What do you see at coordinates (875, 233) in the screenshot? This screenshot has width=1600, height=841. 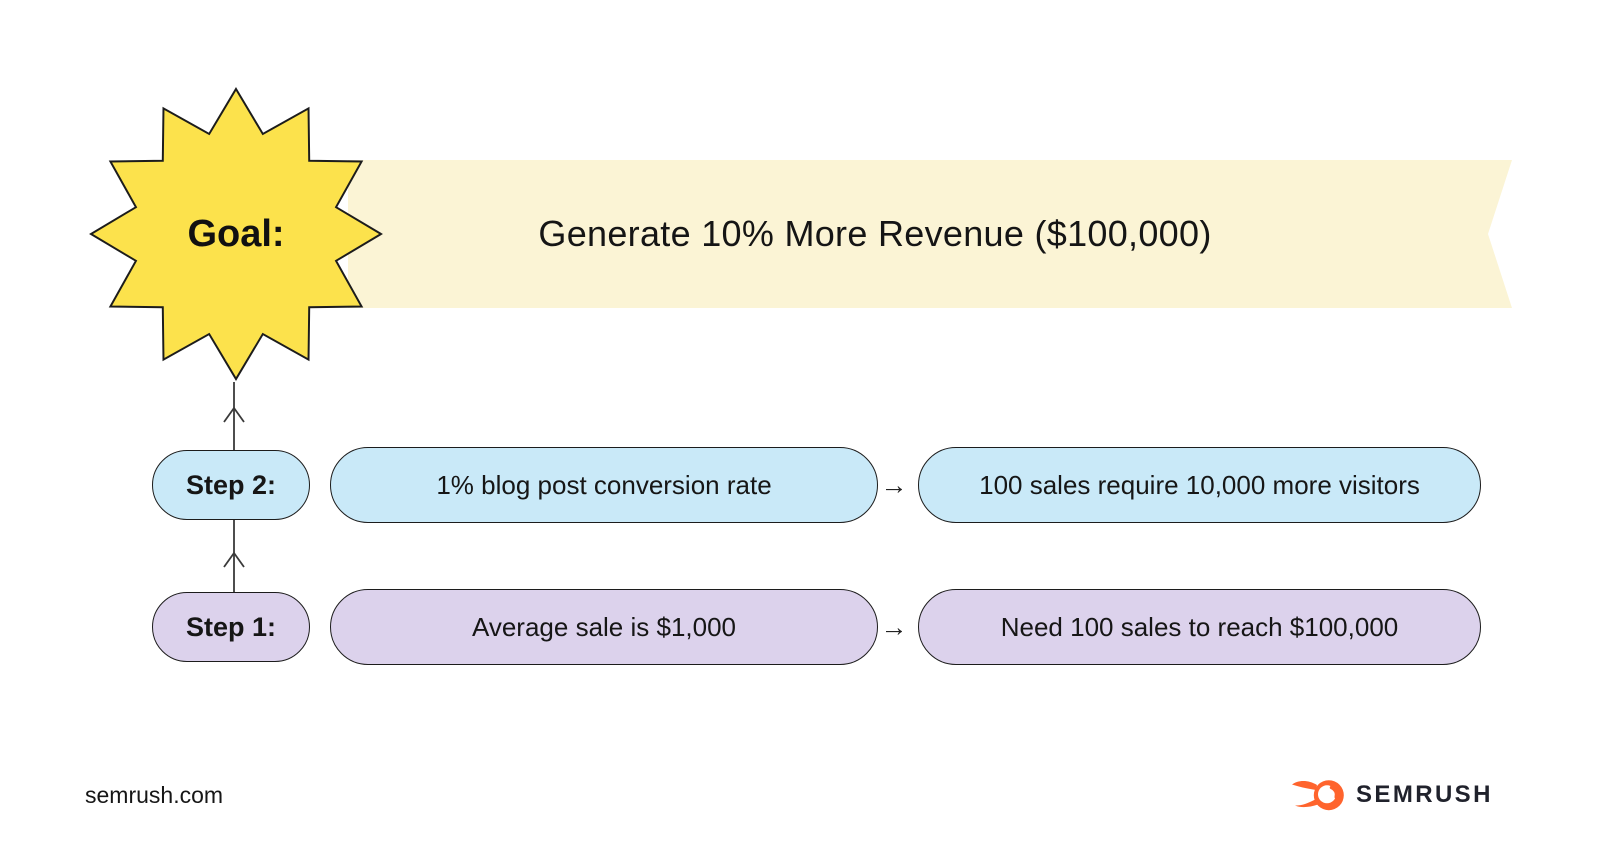 I see `goal-banner-text: Generate 10% More Revenue ($100,000)` at bounding box center [875, 233].